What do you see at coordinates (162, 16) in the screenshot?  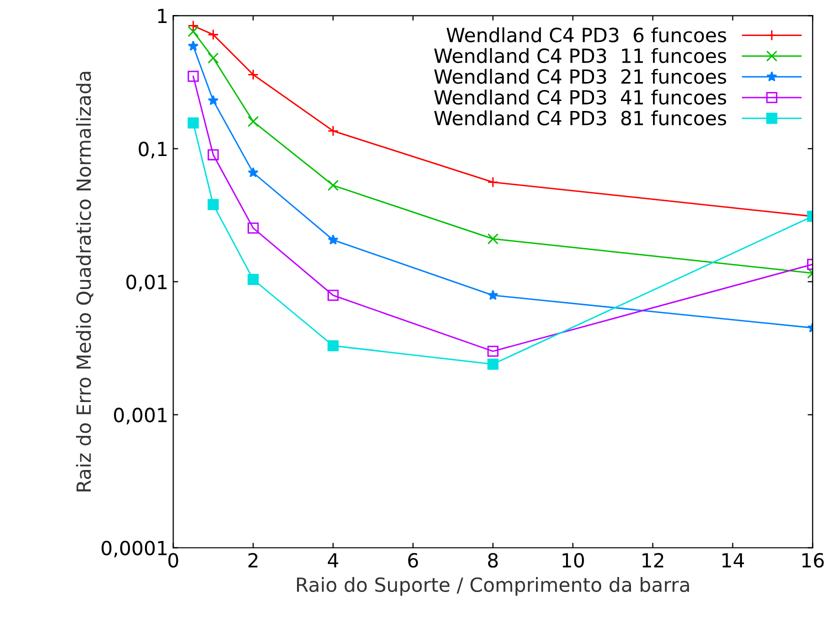 I see `y-tick-label: 1` at bounding box center [162, 16].